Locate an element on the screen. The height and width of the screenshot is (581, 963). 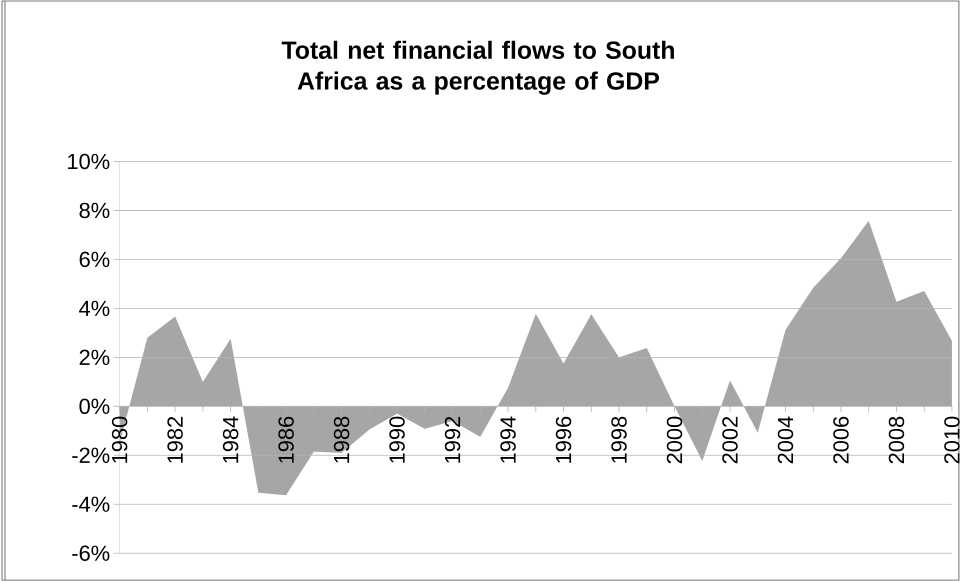
x-tick-label: 2000 is located at coordinates (674, 440).